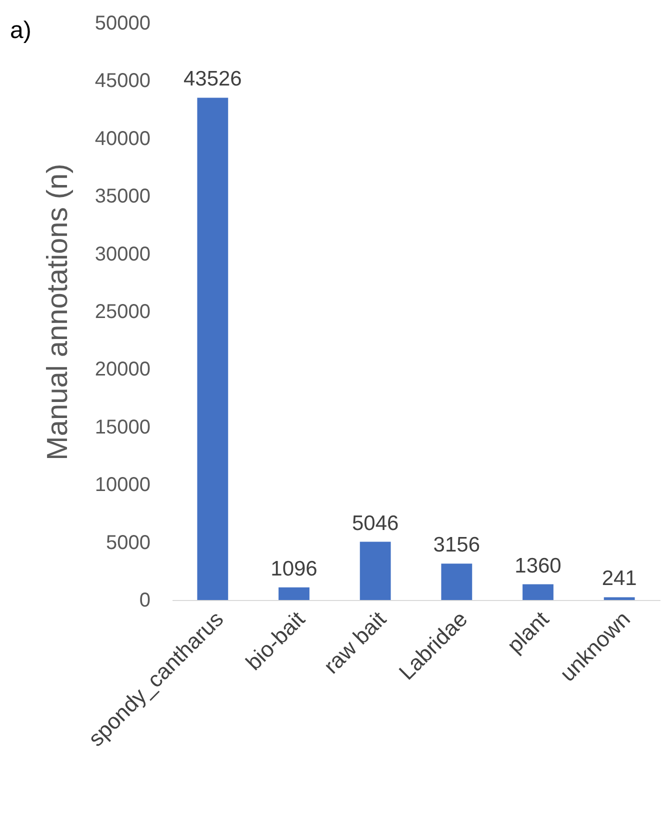 This screenshot has width=662, height=814. Describe the element at coordinates (128, 543) in the screenshot. I see `y-tick-label: 5000` at that location.